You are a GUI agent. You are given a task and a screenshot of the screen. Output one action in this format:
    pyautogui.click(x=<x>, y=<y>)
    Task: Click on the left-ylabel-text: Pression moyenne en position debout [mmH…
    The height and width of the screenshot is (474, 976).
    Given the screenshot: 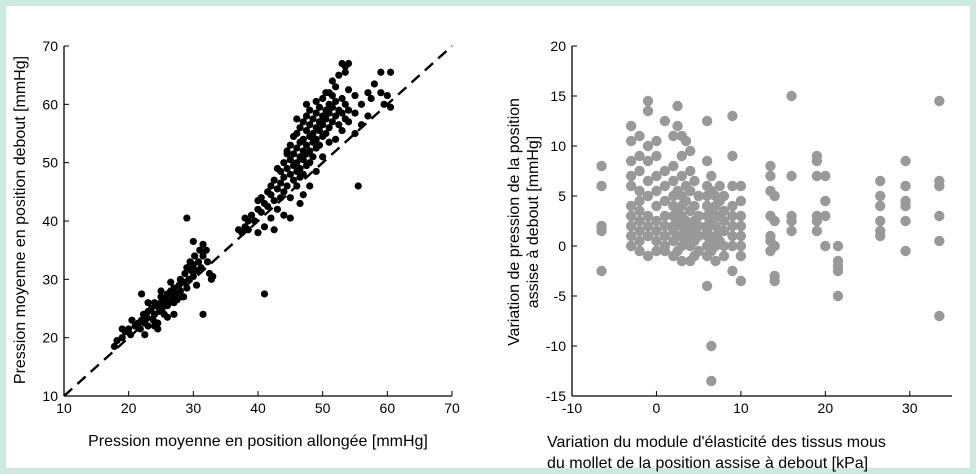 What is the action you would take?
    pyautogui.click(x=20, y=220)
    